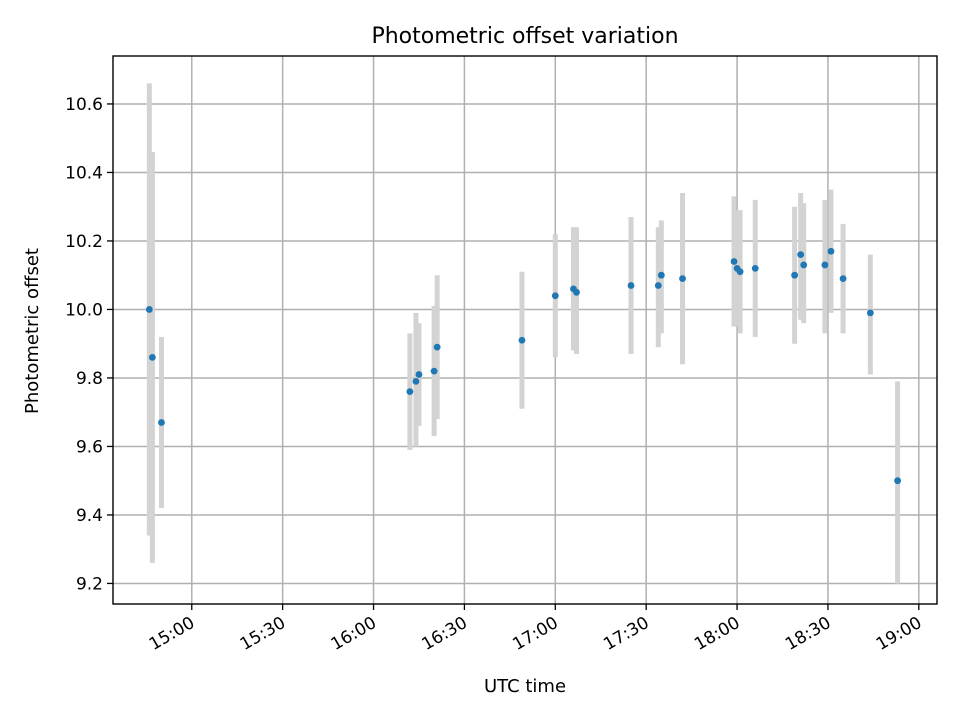 This screenshot has height=720, width=960. What do you see at coordinates (89, 379) in the screenshot?
I see `y-tick-label: 9.8` at bounding box center [89, 379].